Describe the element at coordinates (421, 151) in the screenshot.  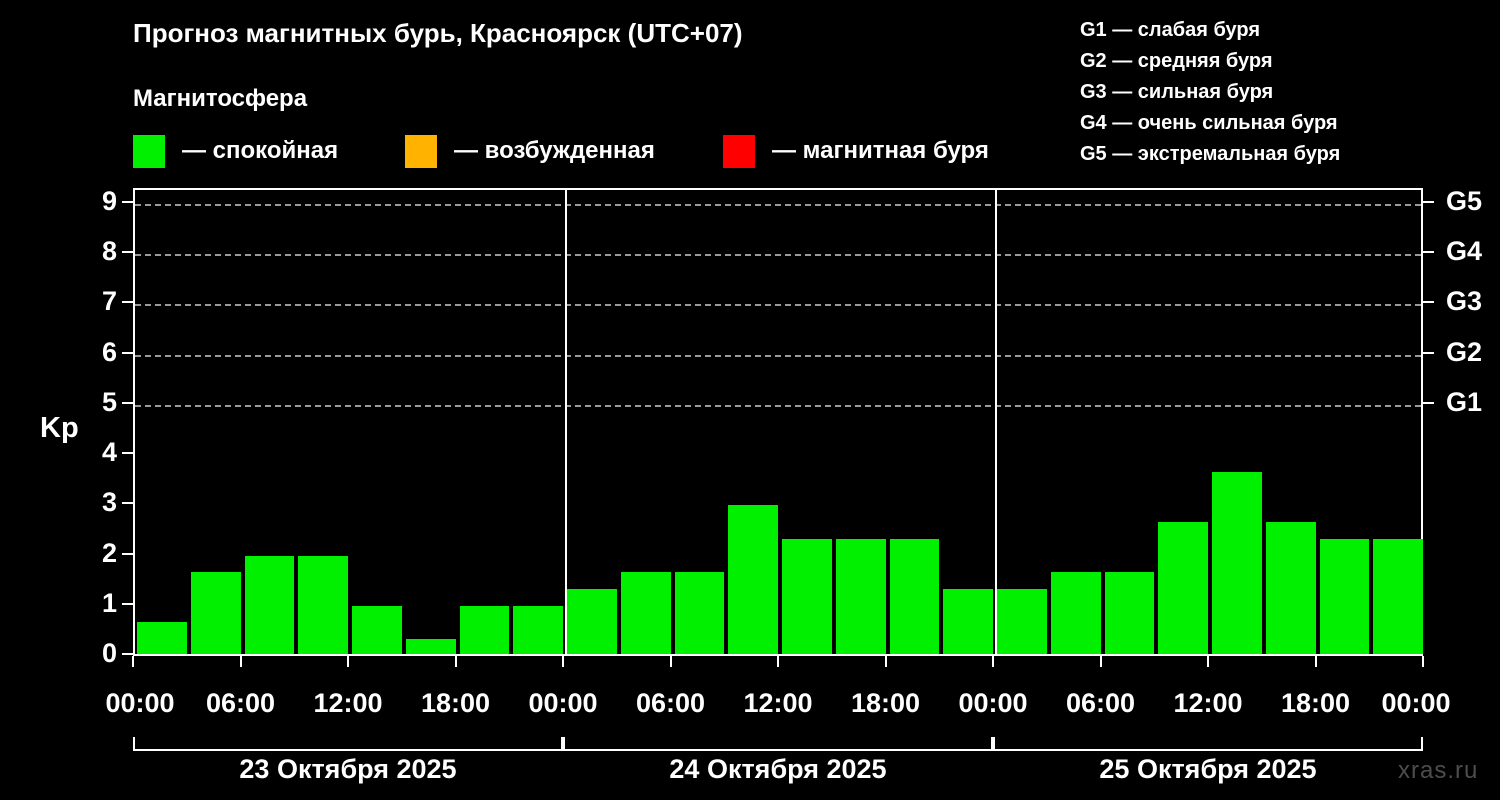
I see `legend-swatch-unsettled` at that location.